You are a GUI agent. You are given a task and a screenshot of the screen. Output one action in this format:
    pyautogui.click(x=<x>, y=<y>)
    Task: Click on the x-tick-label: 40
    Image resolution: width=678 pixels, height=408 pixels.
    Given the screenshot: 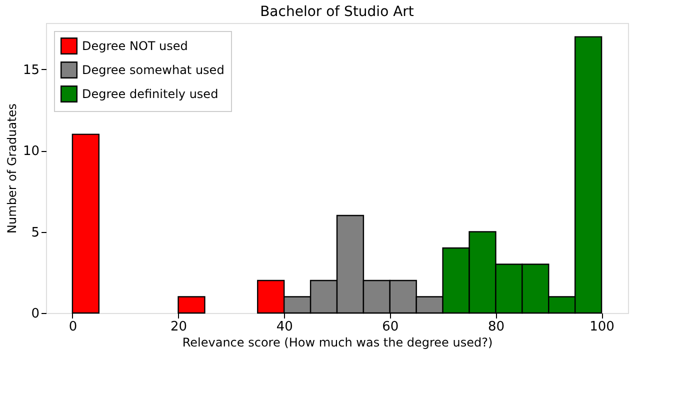 What is the action you would take?
    pyautogui.click(x=284, y=327)
    